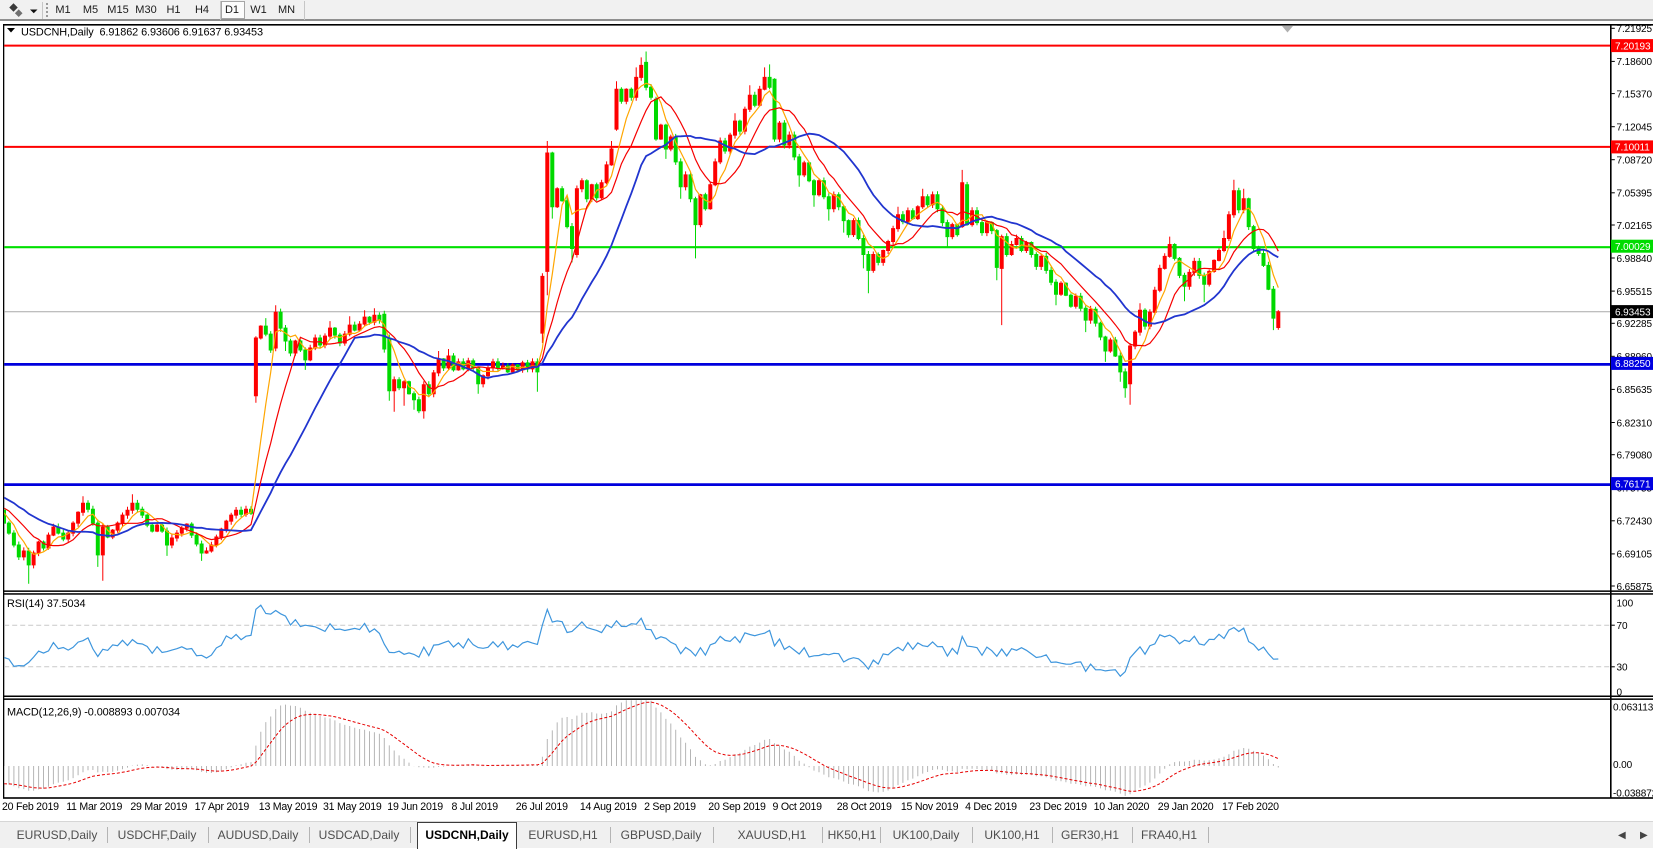 This screenshot has height=849, width=1653. What do you see at coordinates (670, 807) in the screenshot?
I see `svg-text: 2 Sep 2019` at bounding box center [670, 807].